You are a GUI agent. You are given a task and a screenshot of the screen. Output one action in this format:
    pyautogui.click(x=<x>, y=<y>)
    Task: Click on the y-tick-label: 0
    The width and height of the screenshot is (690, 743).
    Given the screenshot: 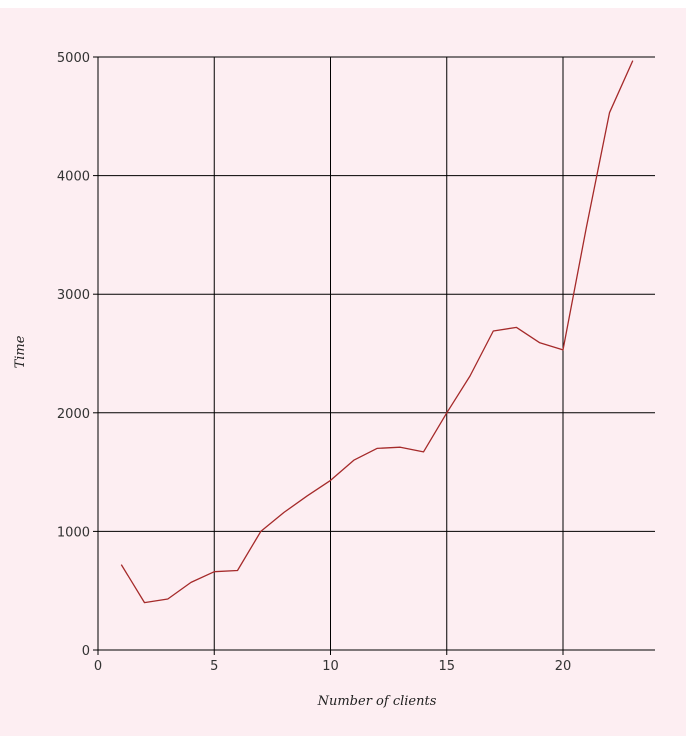 What is the action you would take?
    pyautogui.click(x=86, y=651)
    